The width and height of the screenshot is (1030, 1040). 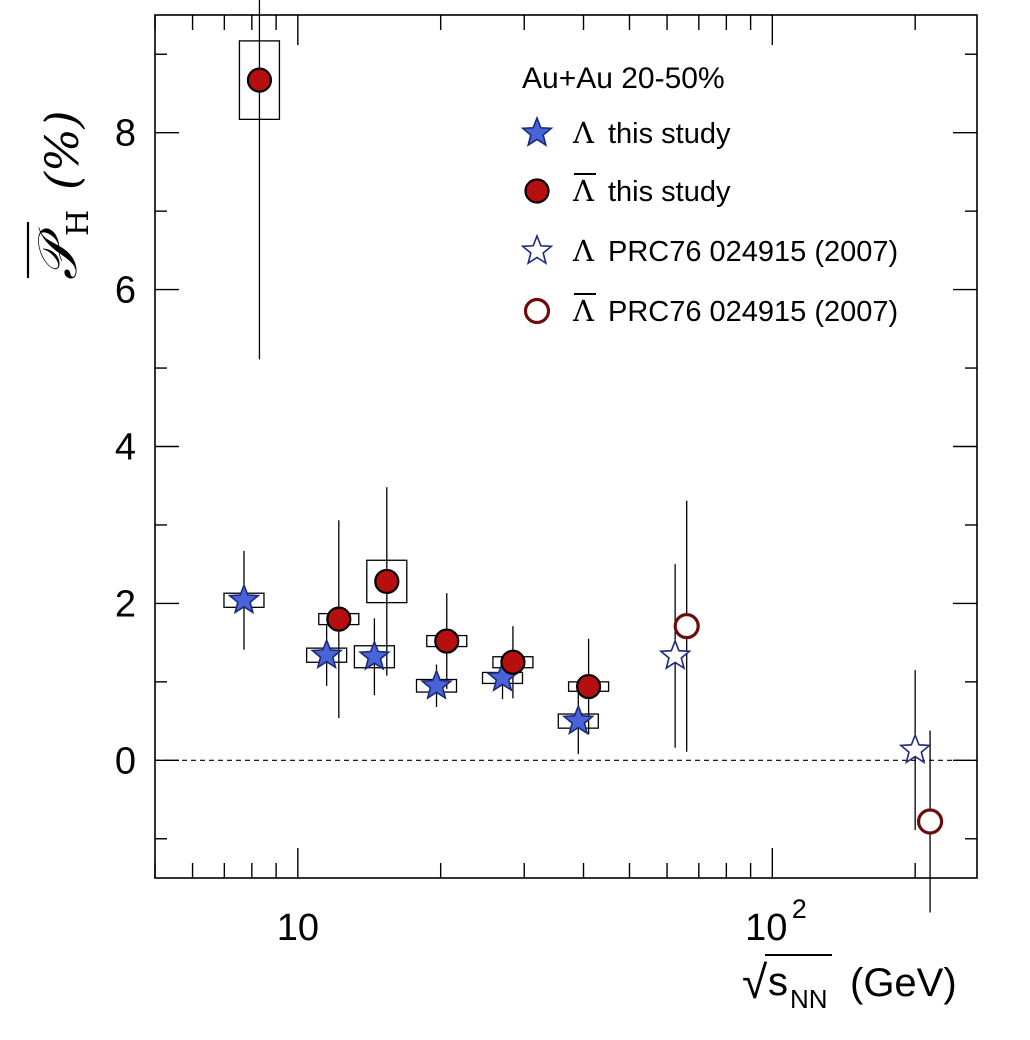 What do you see at coordinates (537, 131) in the screenshot?
I see `legend-marker-lambda_this` at bounding box center [537, 131].